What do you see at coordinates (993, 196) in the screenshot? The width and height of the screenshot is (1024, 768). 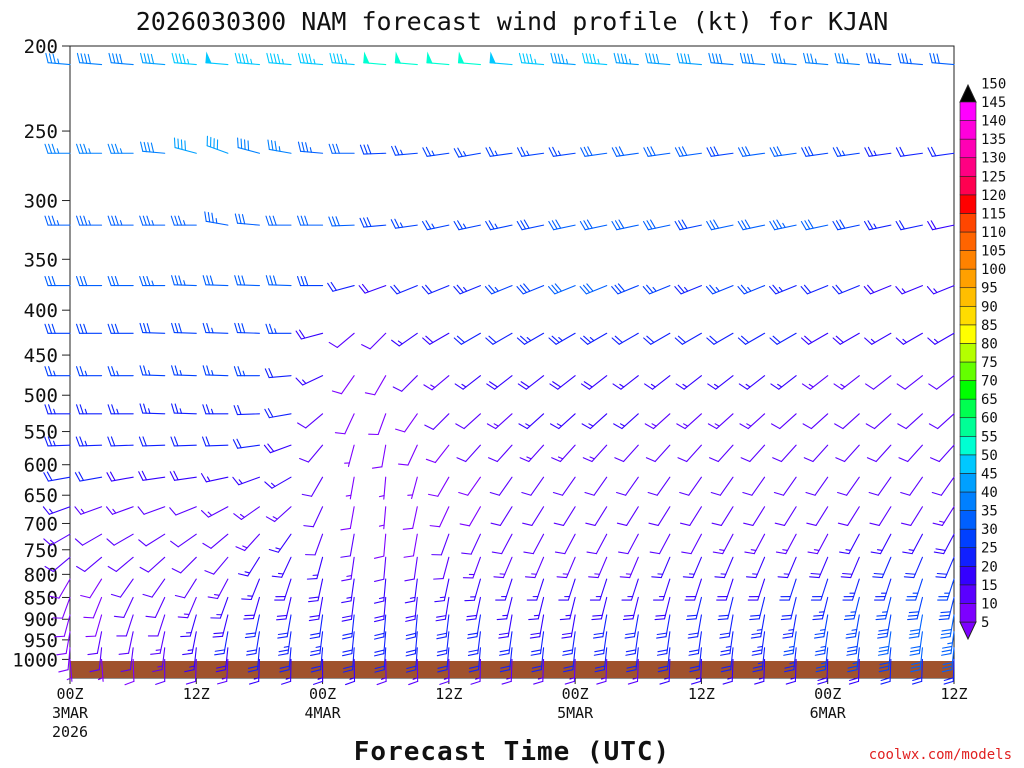 I see `colorbar-label: 120` at bounding box center [993, 196].